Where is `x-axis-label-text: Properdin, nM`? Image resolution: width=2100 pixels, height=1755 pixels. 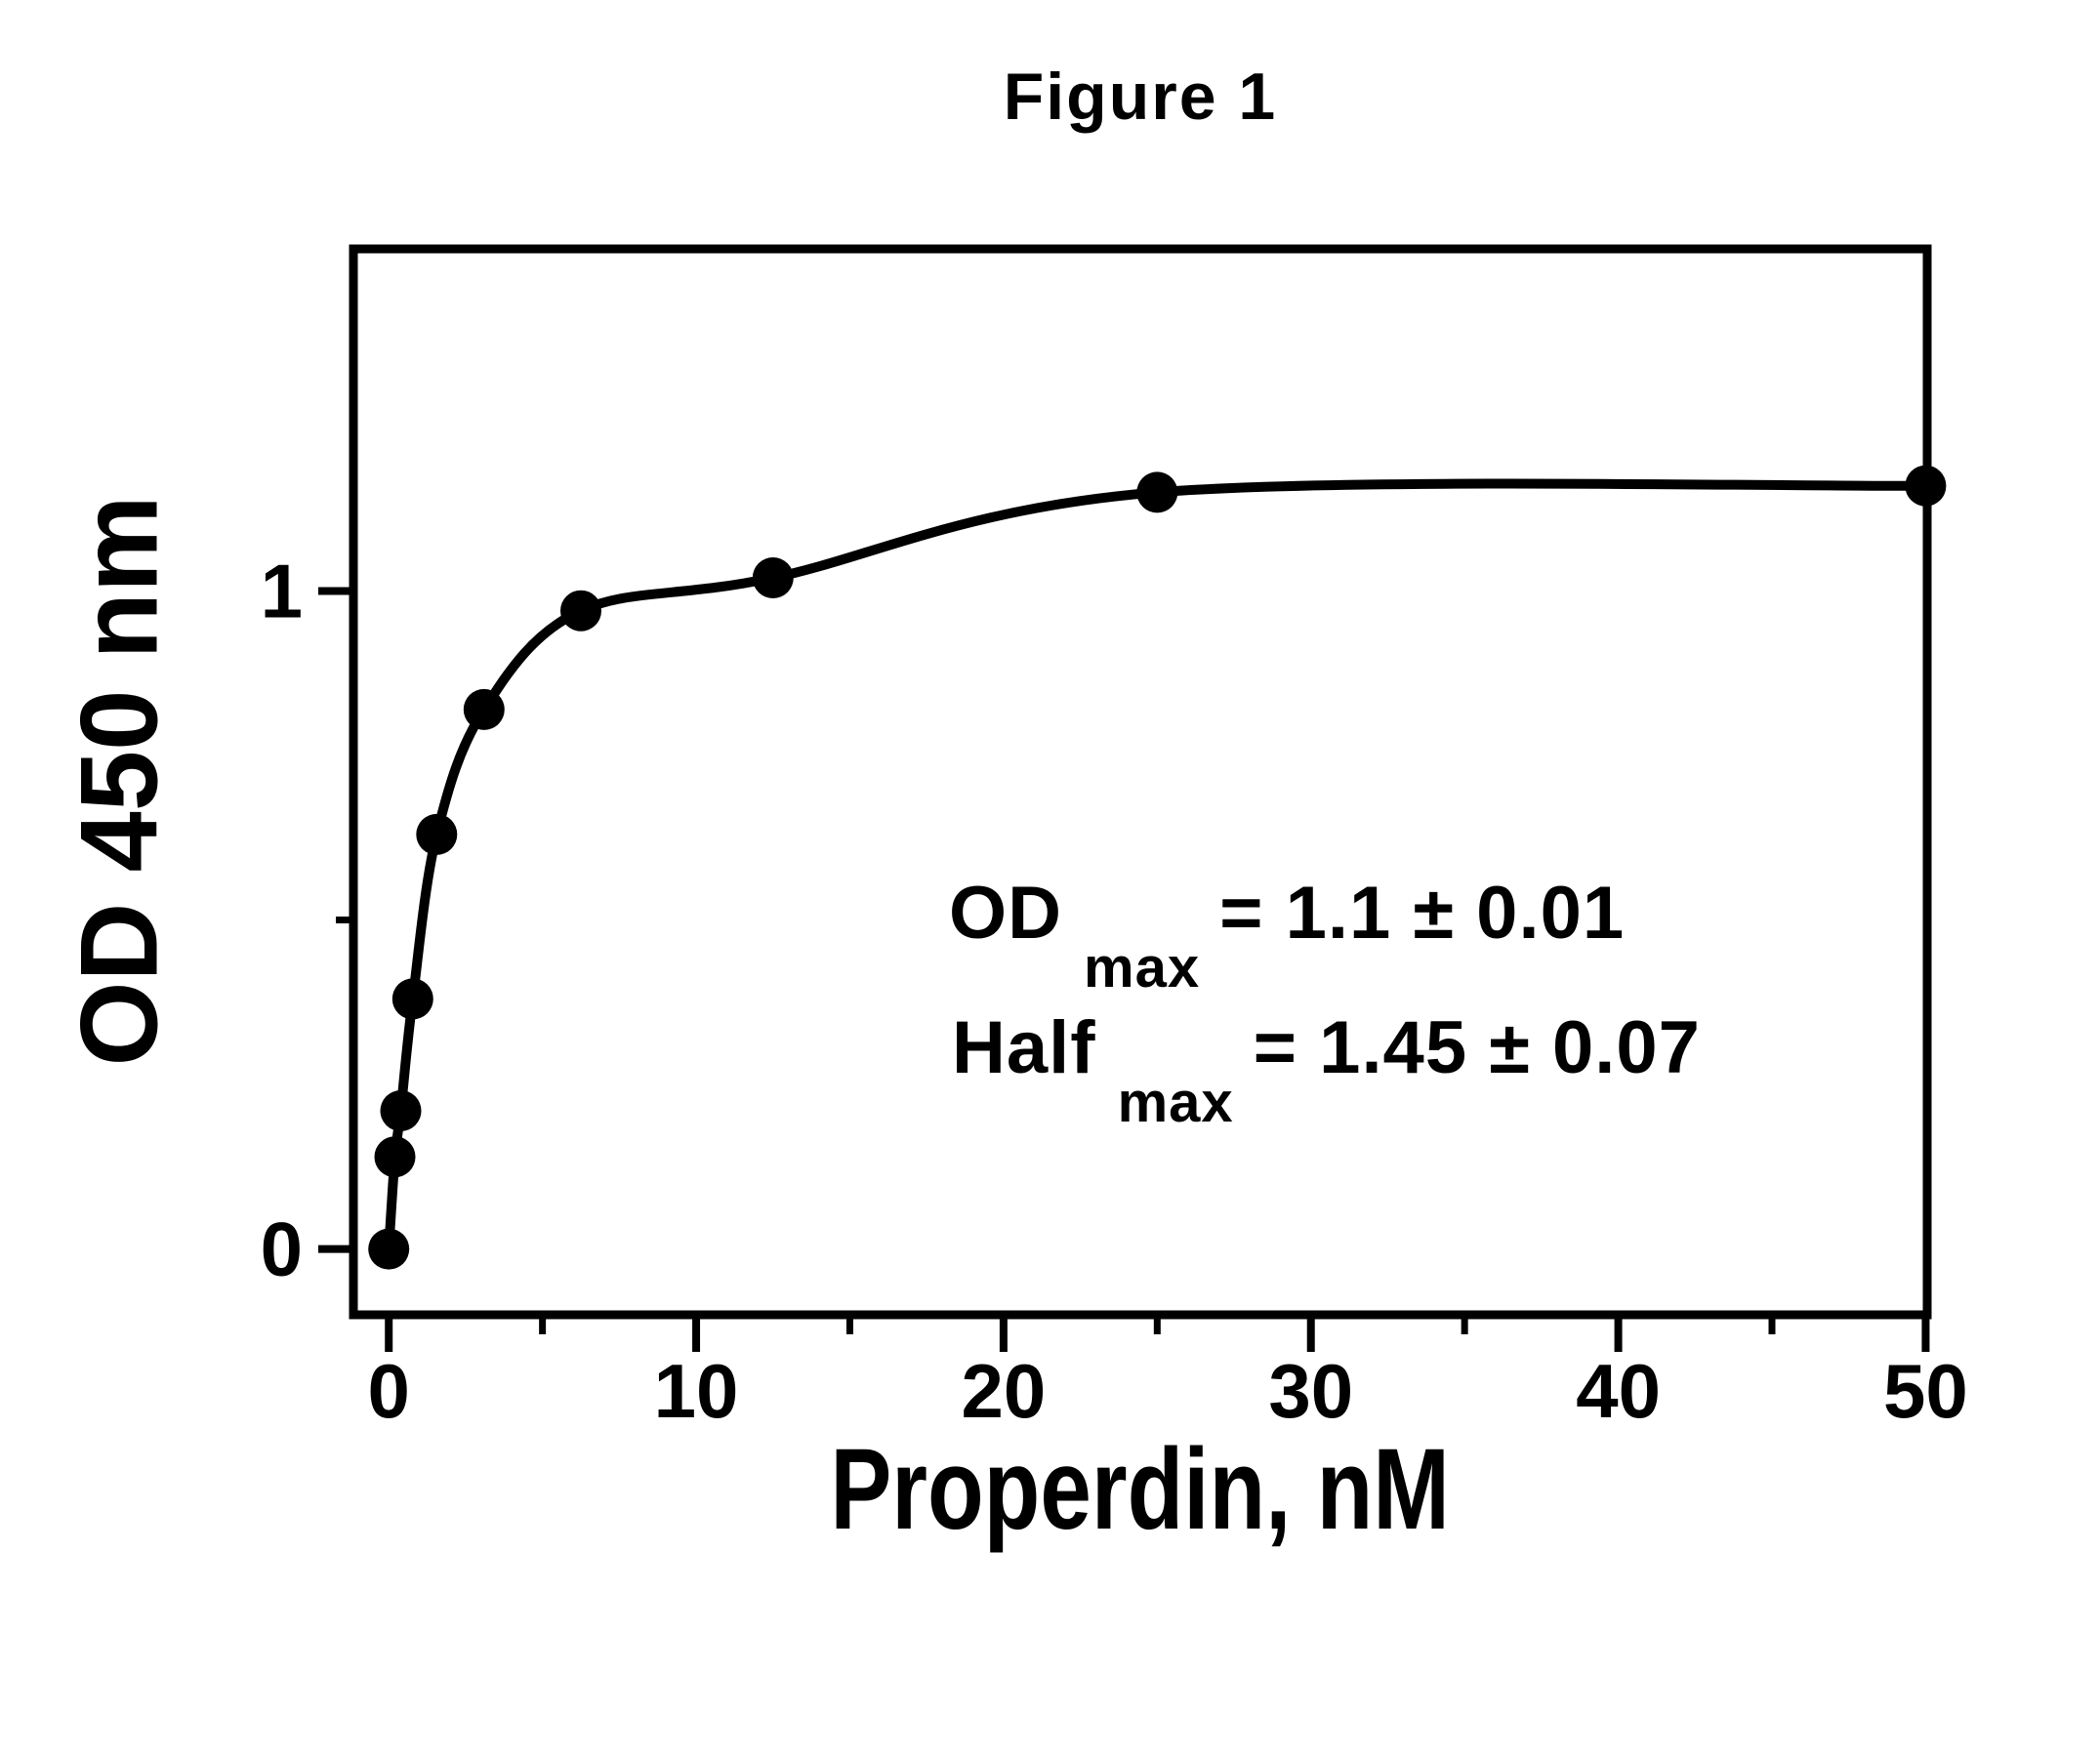 x-axis-label-text: Properdin, nM is located at coordinates (1140, 1489).